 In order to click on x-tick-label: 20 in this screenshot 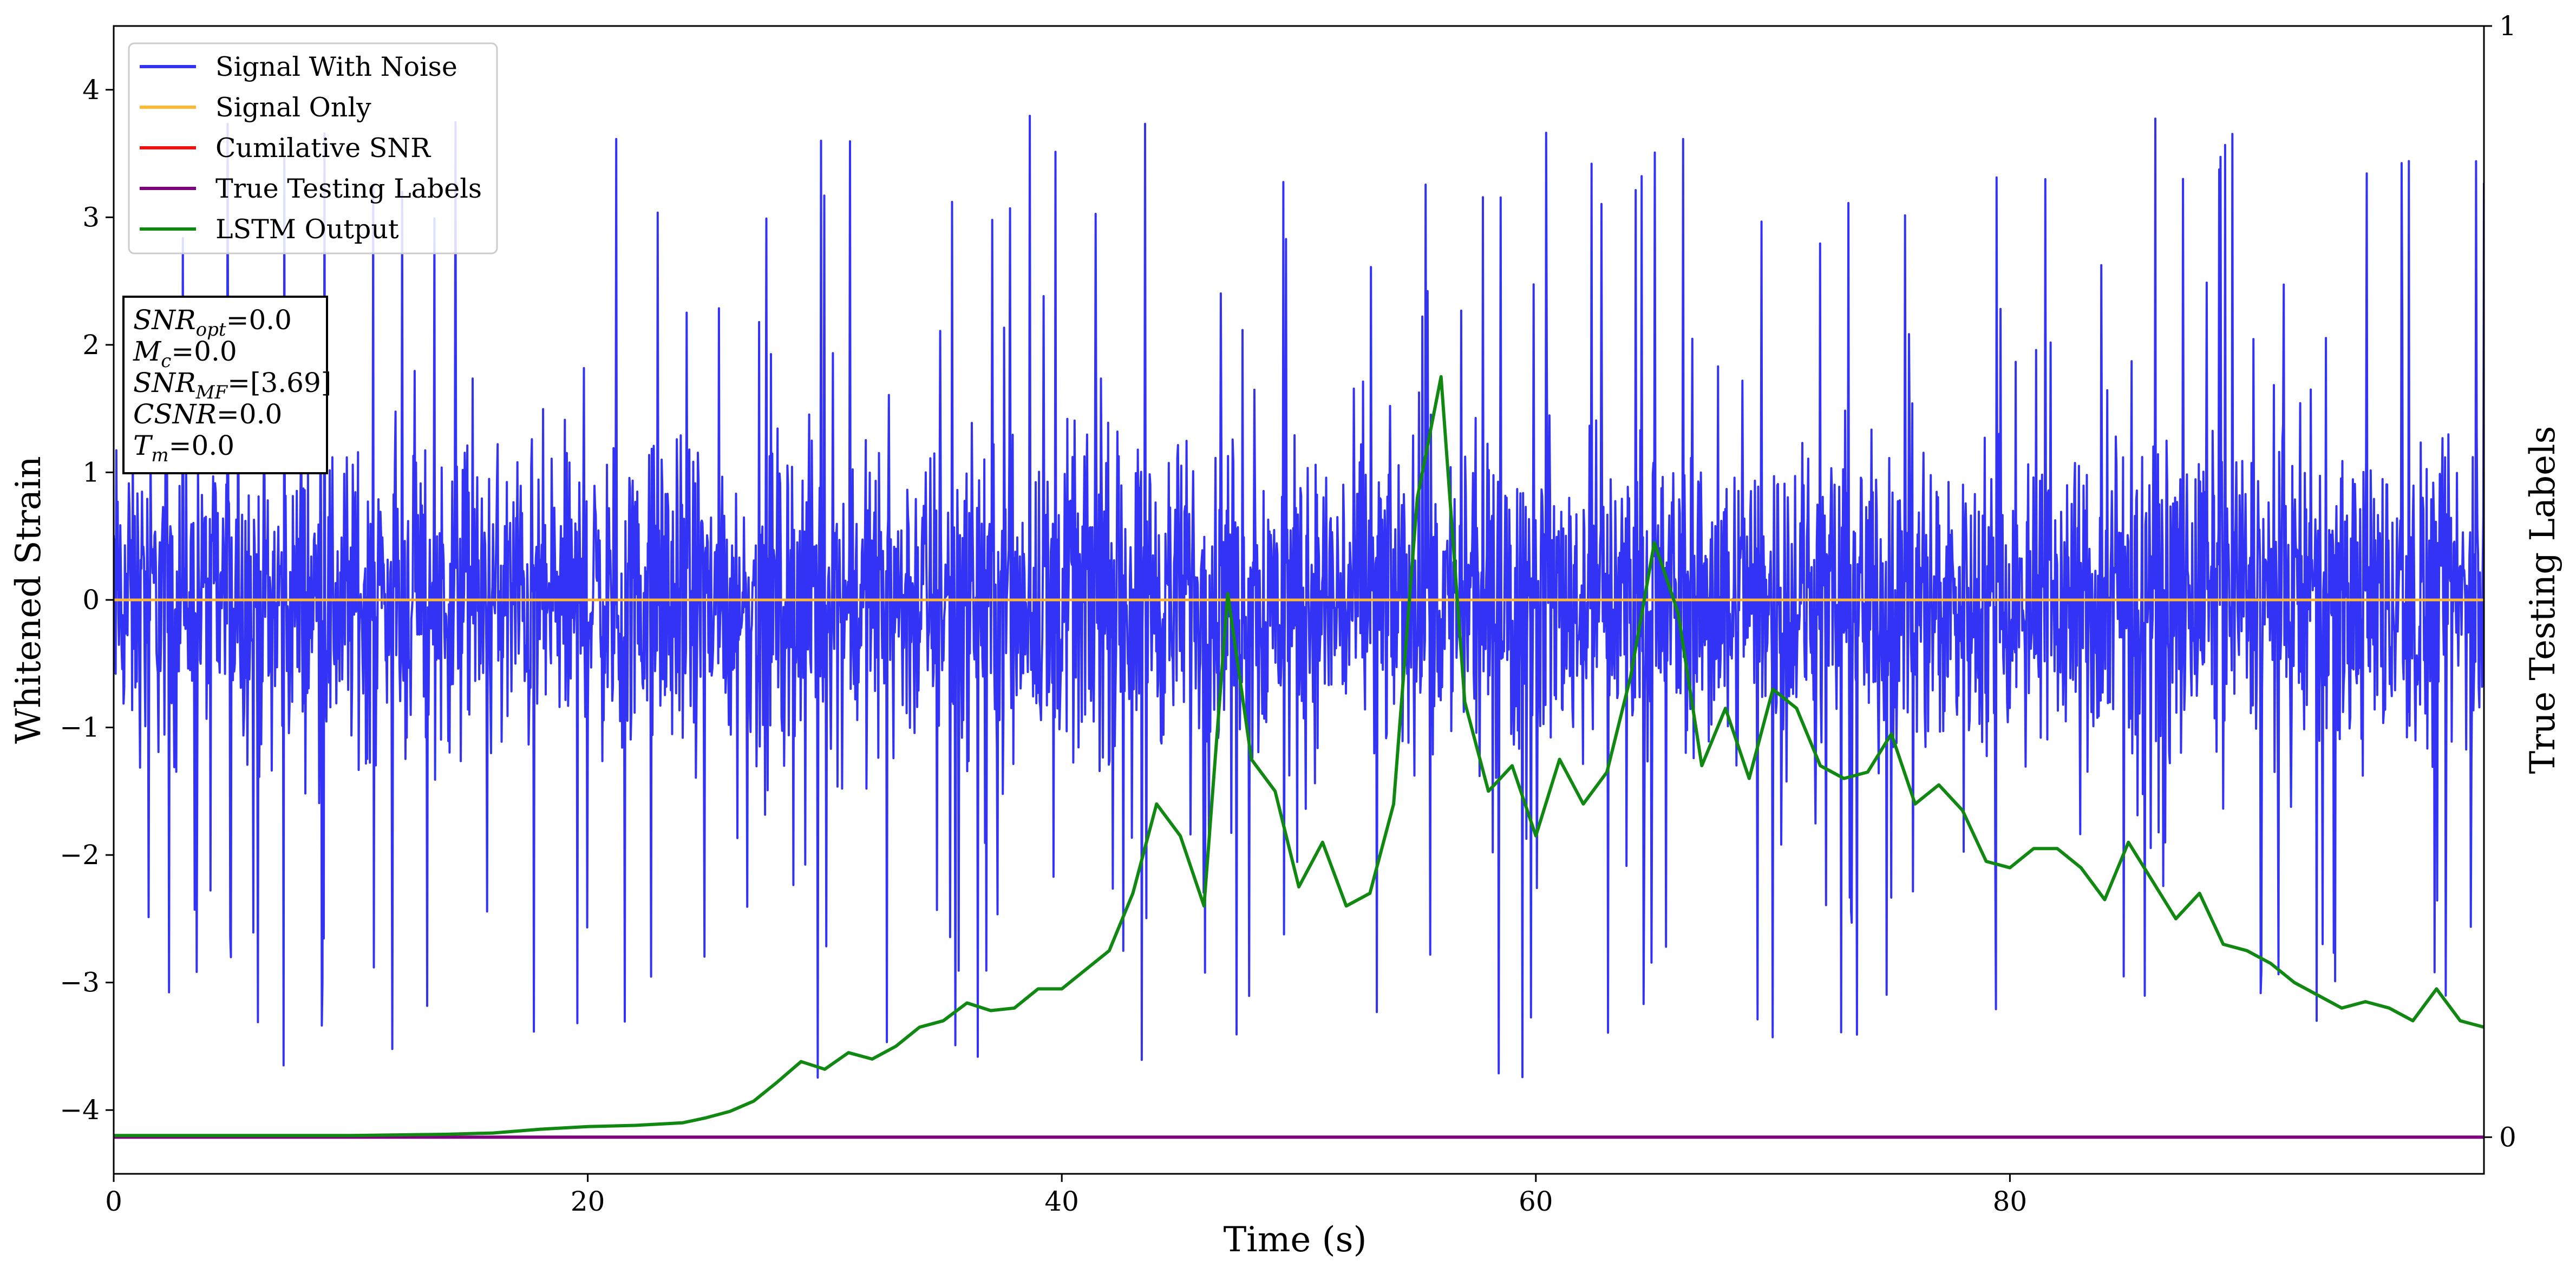, I will do `click(588, 1201)`.